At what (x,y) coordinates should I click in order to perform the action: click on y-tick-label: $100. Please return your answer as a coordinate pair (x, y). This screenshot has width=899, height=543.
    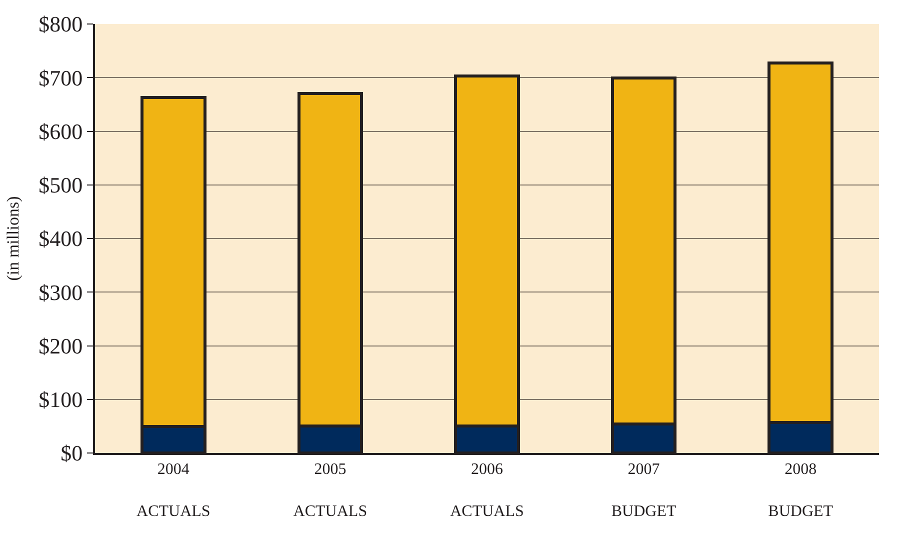
    Looking at the image, I should click on (60, 399).